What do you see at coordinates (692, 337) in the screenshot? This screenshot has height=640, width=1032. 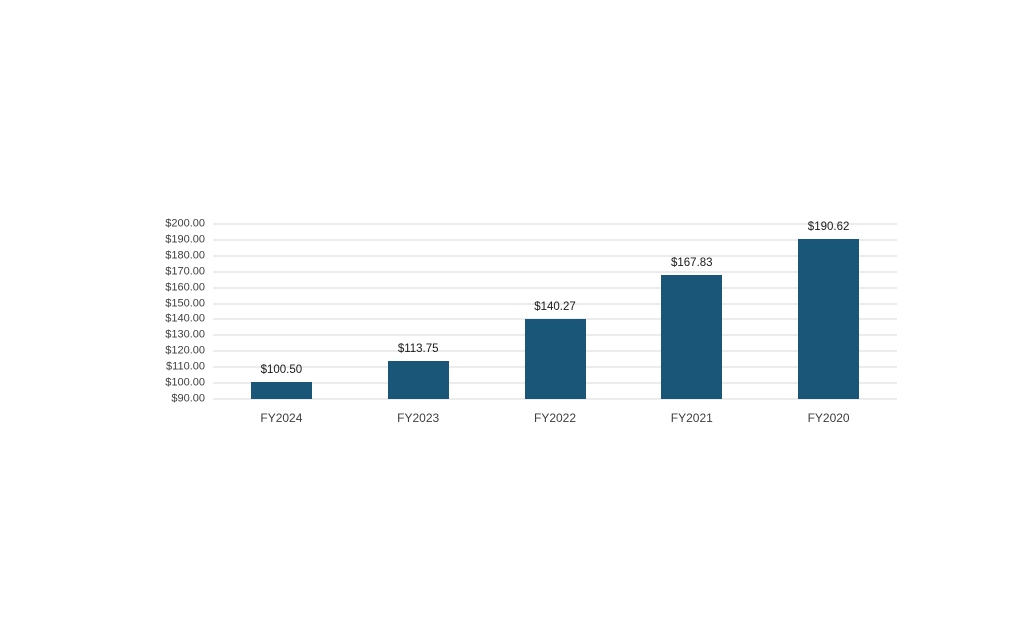 I see `bar-fy2021` at bounding box center [692, 337].